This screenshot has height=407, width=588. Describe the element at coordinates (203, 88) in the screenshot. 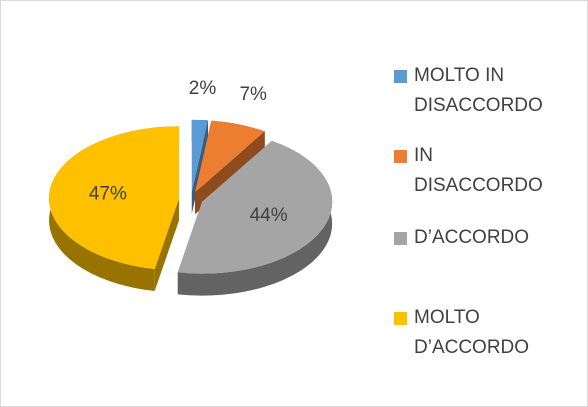

I see `data-label: 2%` at that location.